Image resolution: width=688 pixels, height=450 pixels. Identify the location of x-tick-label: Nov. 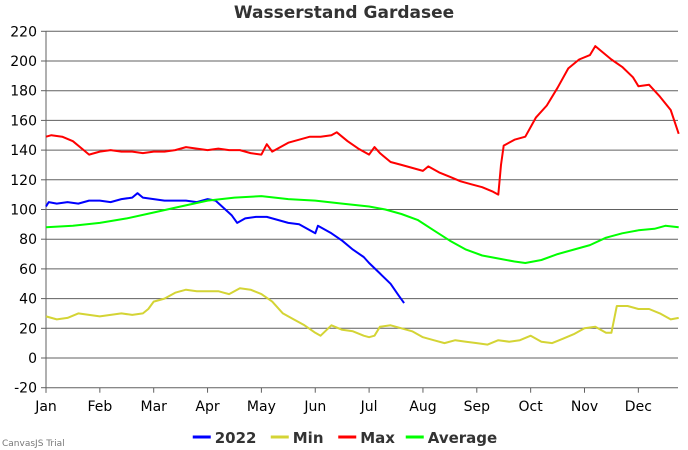
(584, 407).